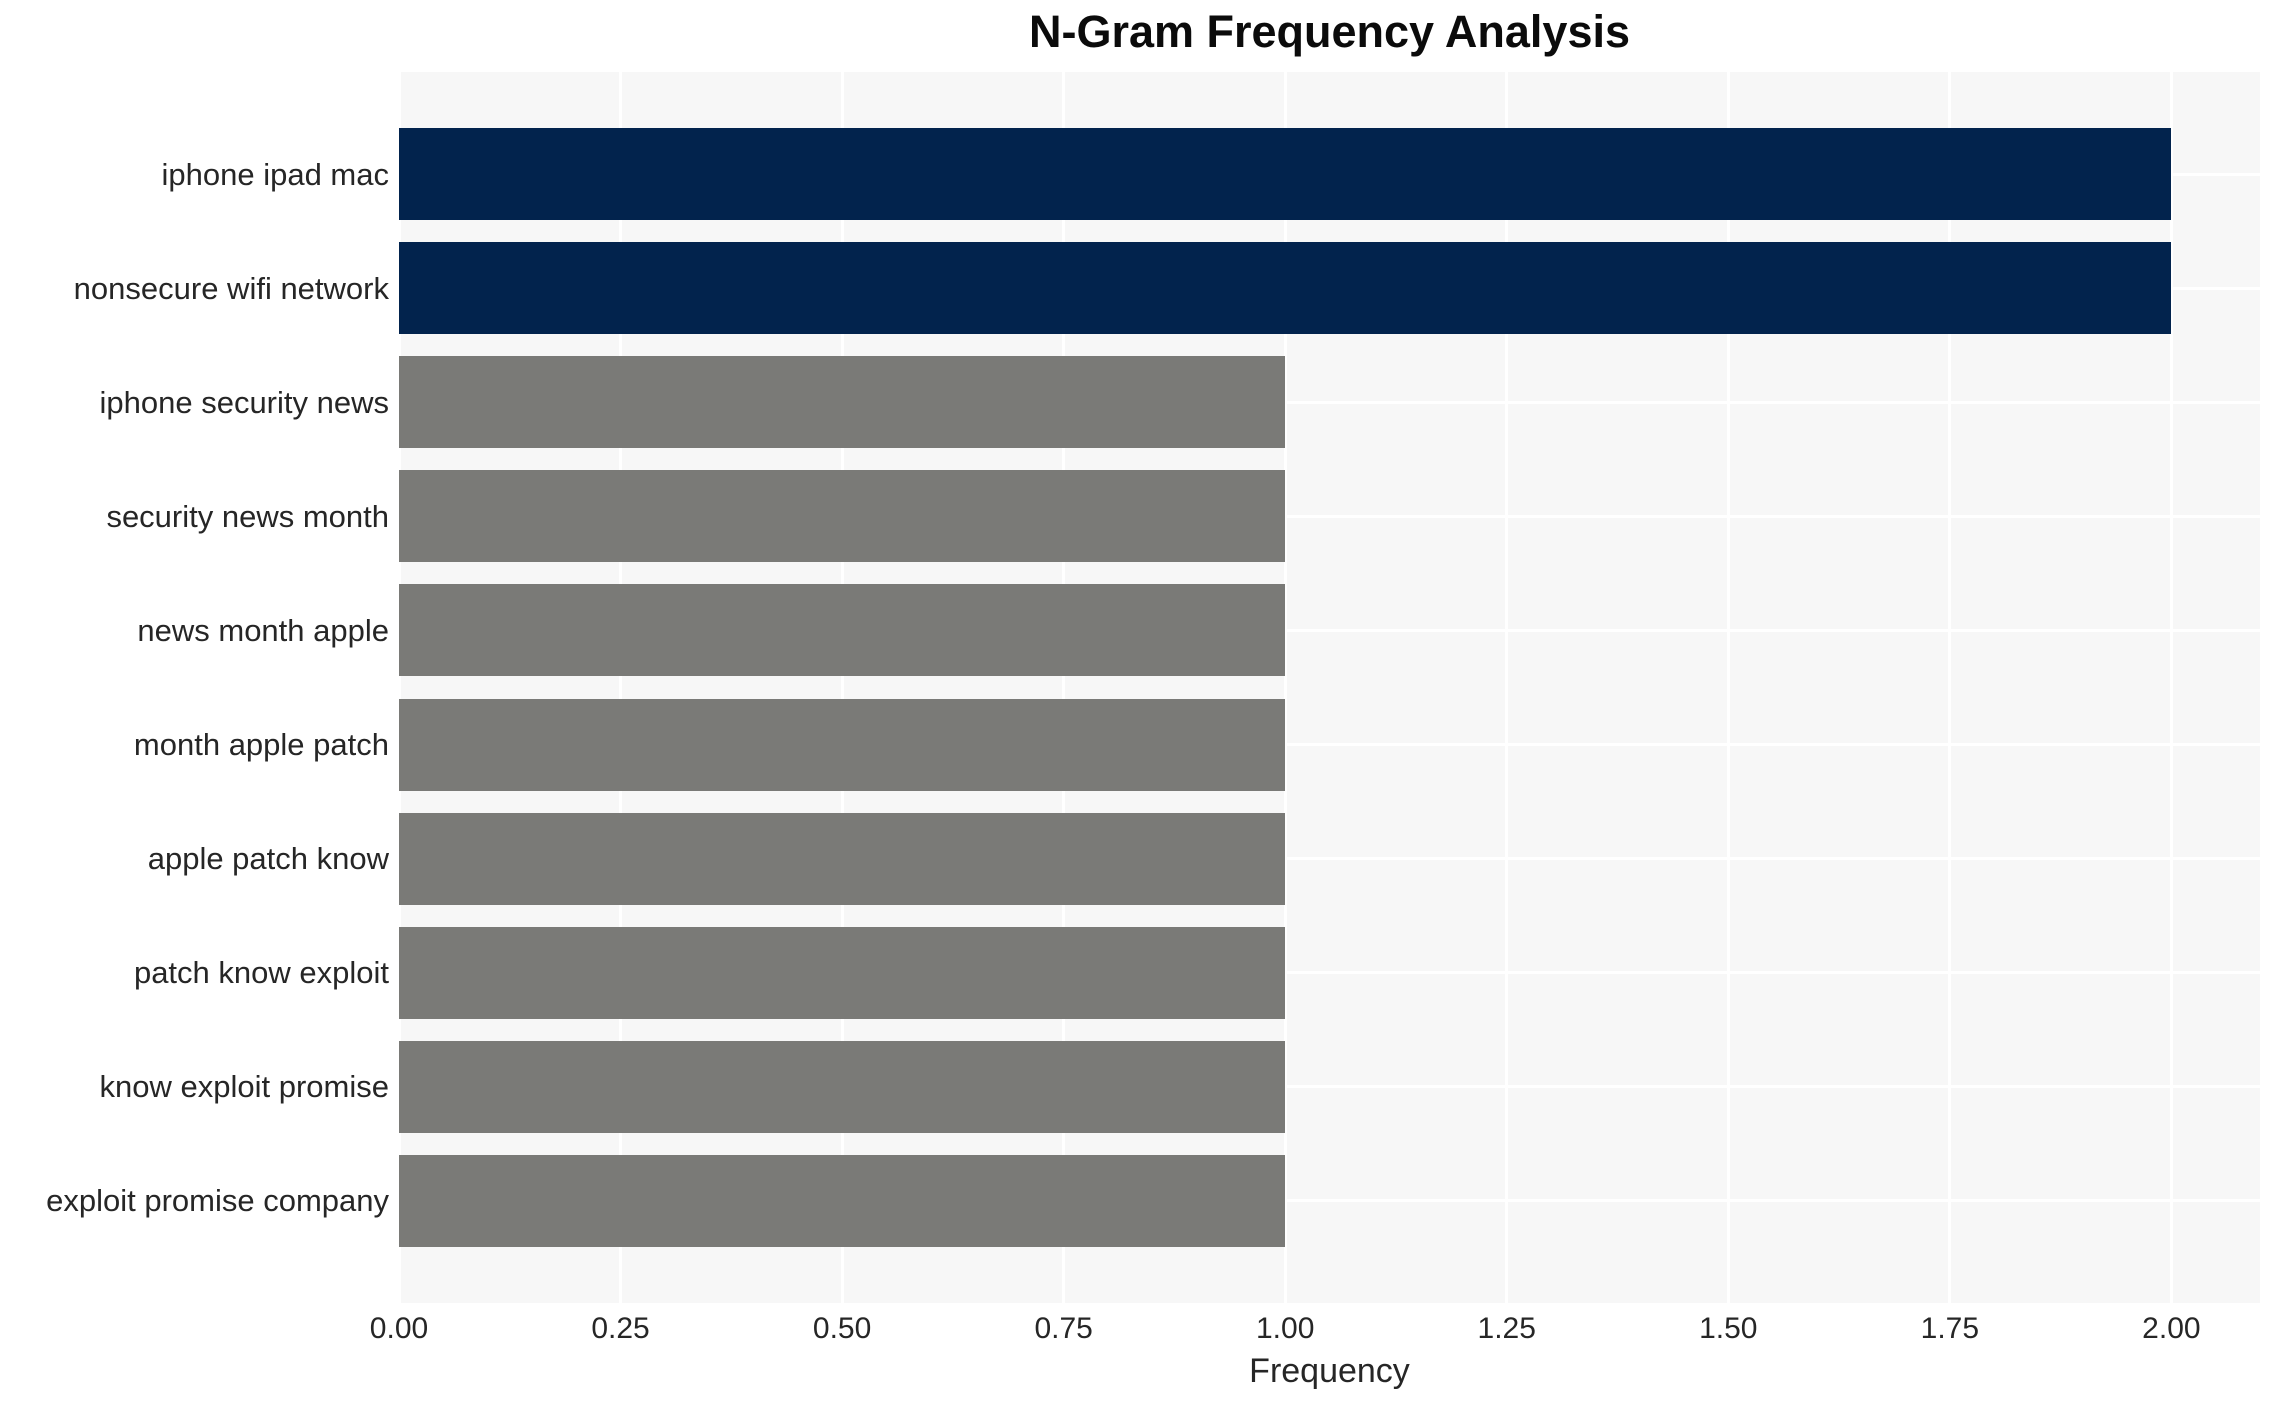  Describe the element at coordinates (244, 1087) in the screenshot. I see `y-tick-label: know exploit promise` at that location.